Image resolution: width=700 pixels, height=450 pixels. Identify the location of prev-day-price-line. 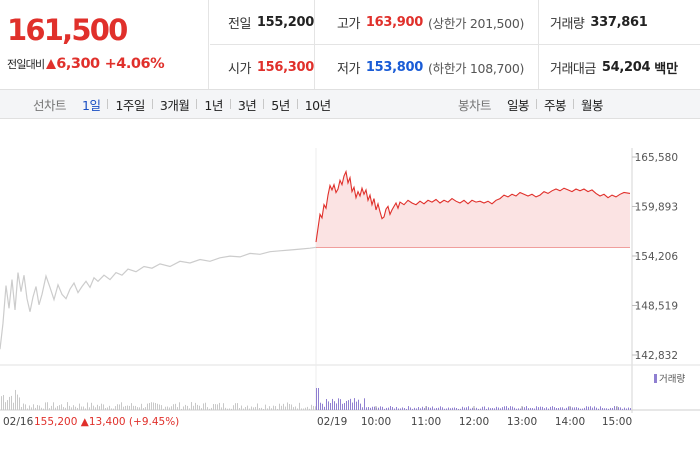
(158, 298).